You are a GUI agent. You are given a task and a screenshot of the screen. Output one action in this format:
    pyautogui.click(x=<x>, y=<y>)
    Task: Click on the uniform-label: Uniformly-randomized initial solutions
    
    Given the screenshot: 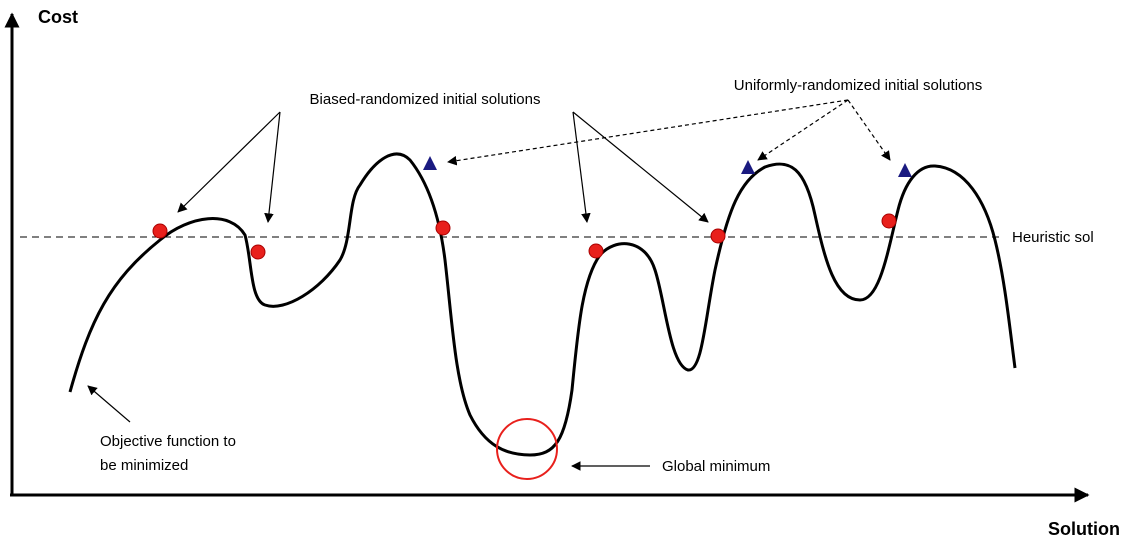 What is the action you would take?
    pyautogui.click(x=858, y=85)
    